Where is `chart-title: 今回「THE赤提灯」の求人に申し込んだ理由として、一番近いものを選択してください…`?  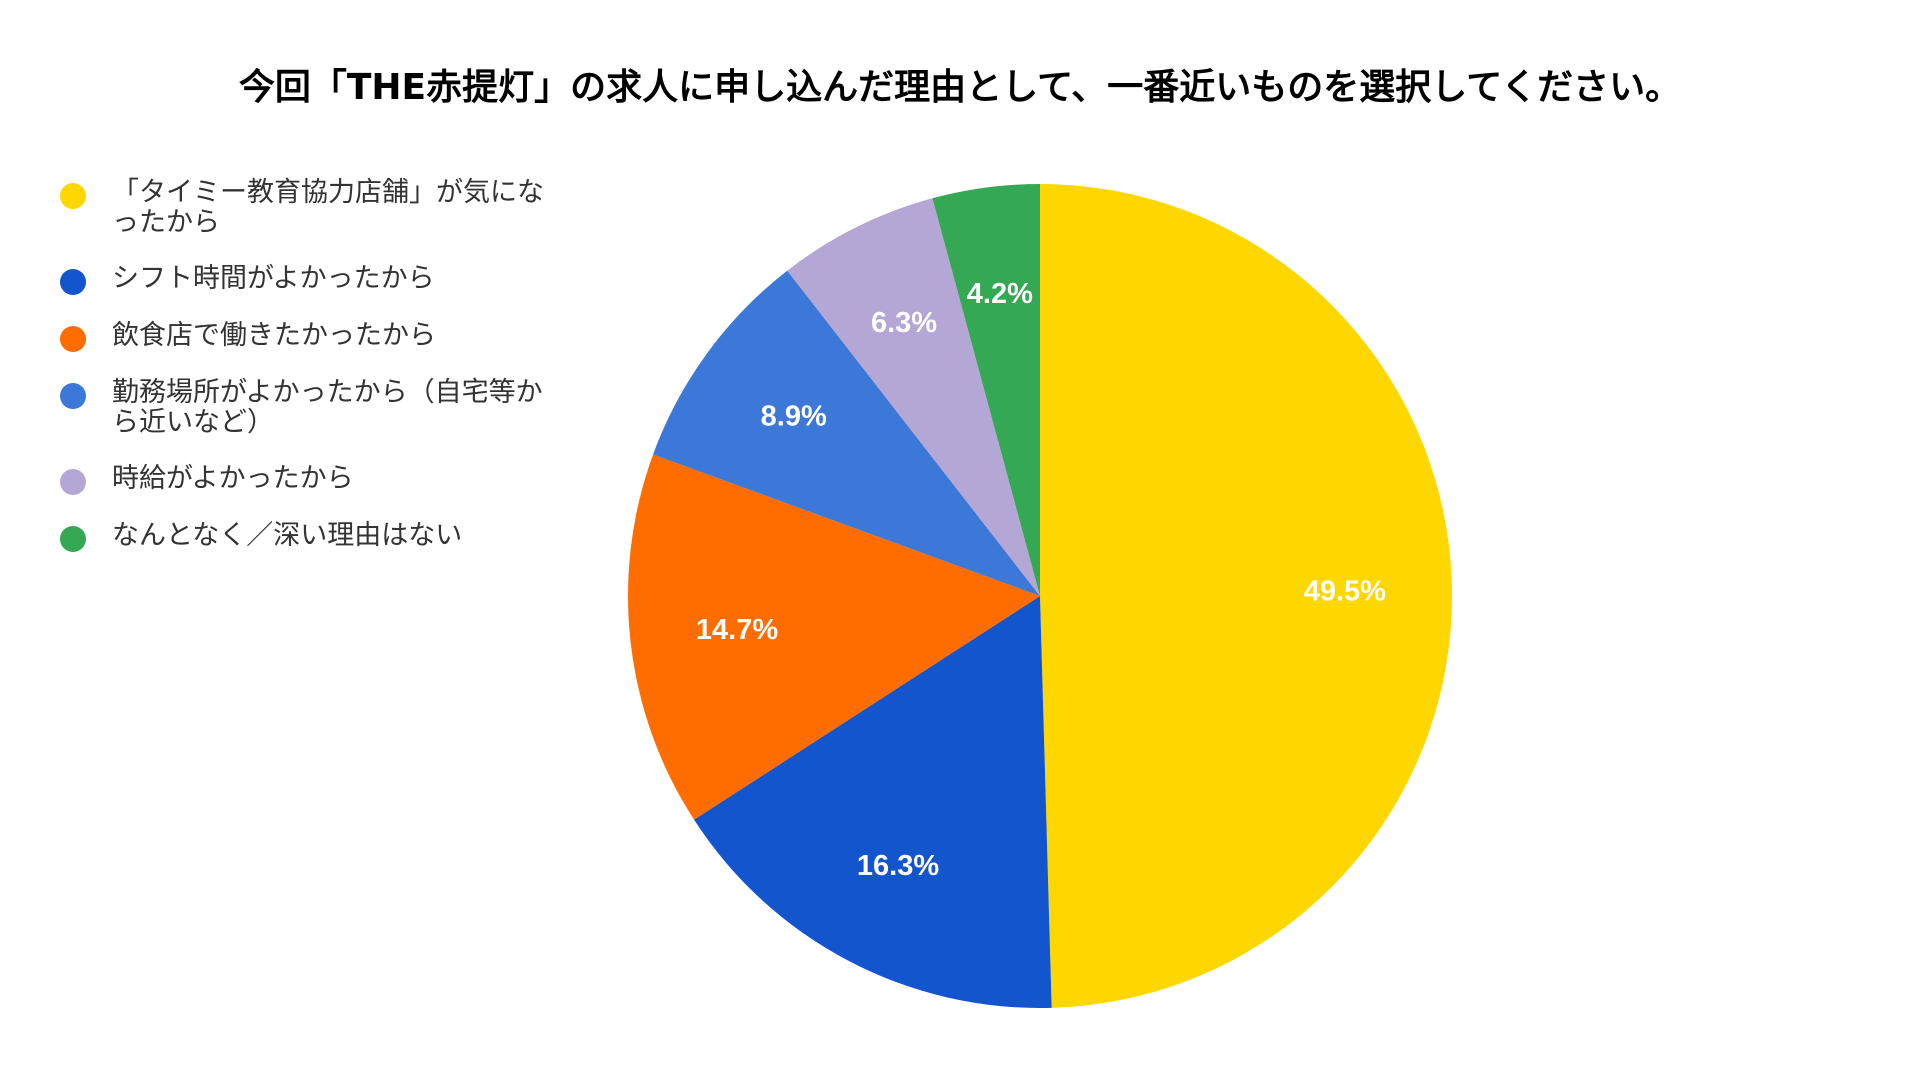 chart-title: 今回「THE赤提灯」の求人に申し込んだ理由として、一番近いものを選択してください… is located at coordinates (960, 87).